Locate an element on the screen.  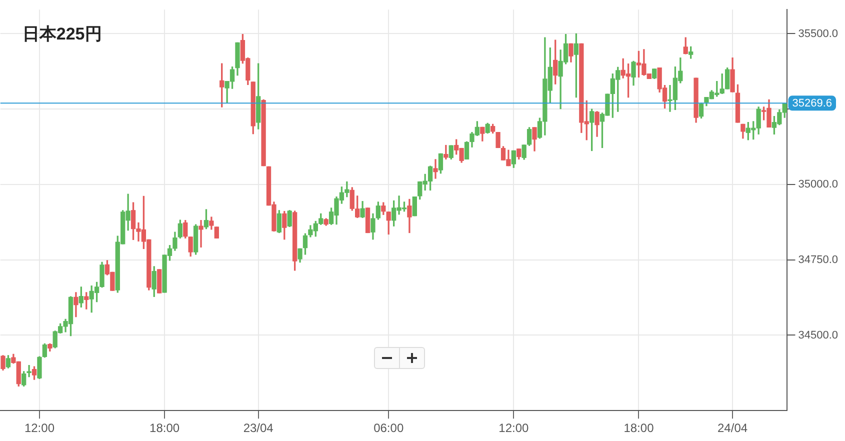
y-tick-label: 34500.0 is located at coordinates (818, 335).